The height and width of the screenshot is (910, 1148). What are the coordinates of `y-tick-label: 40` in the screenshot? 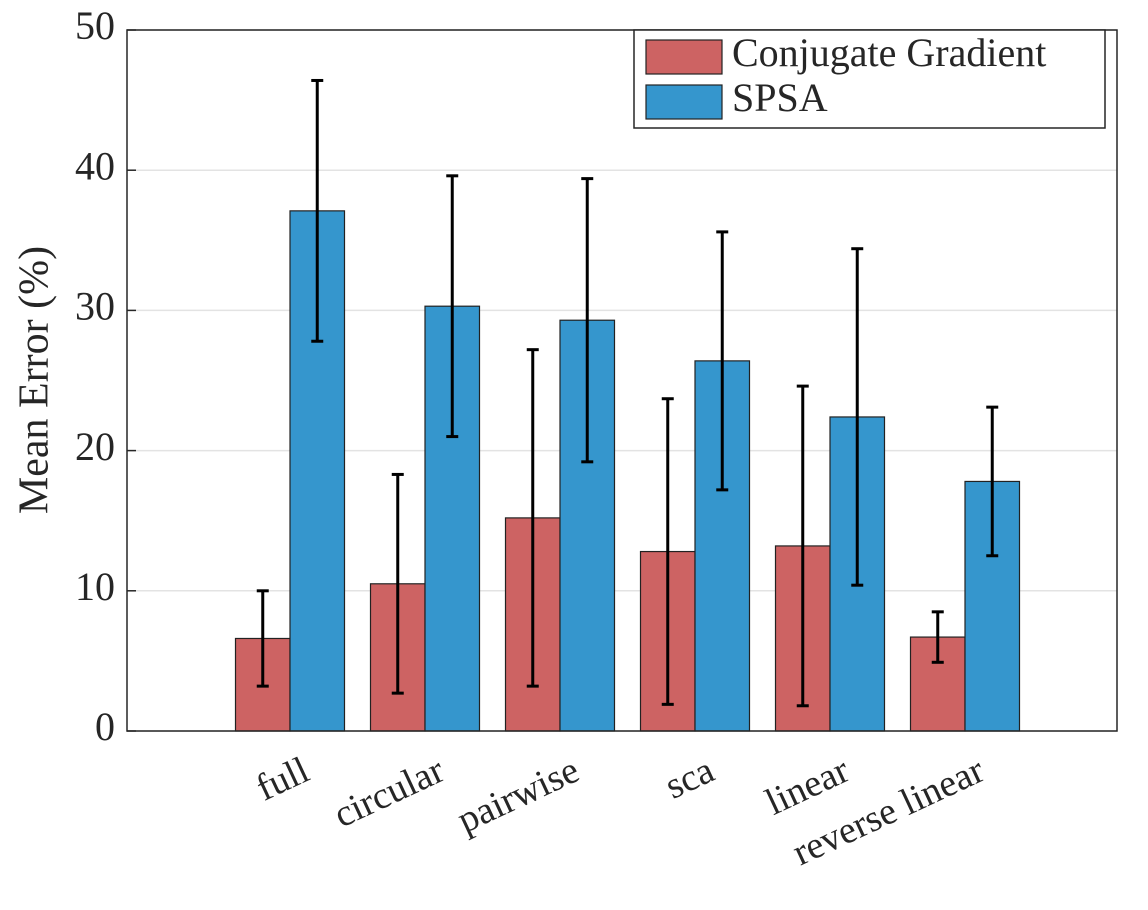 It's located at (95, 165).